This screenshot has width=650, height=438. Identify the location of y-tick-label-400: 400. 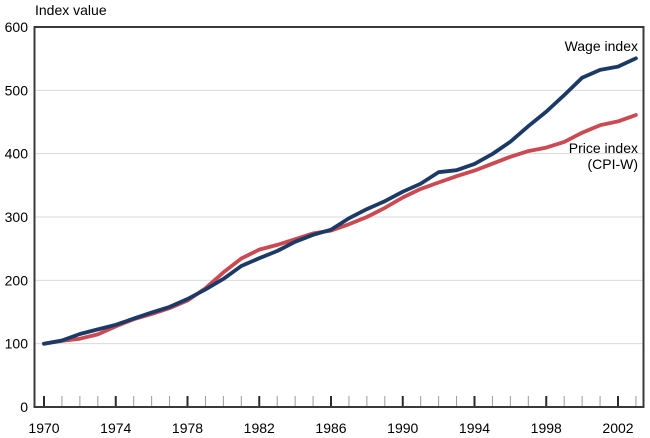
(17, 154).